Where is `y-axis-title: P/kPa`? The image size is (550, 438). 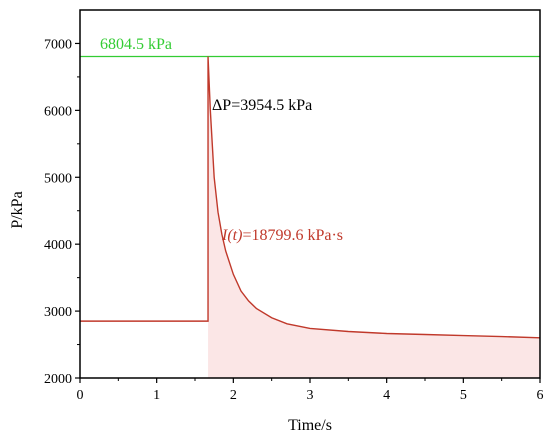
y-axis-title: P/kPa is located at coordinates (17, 209).